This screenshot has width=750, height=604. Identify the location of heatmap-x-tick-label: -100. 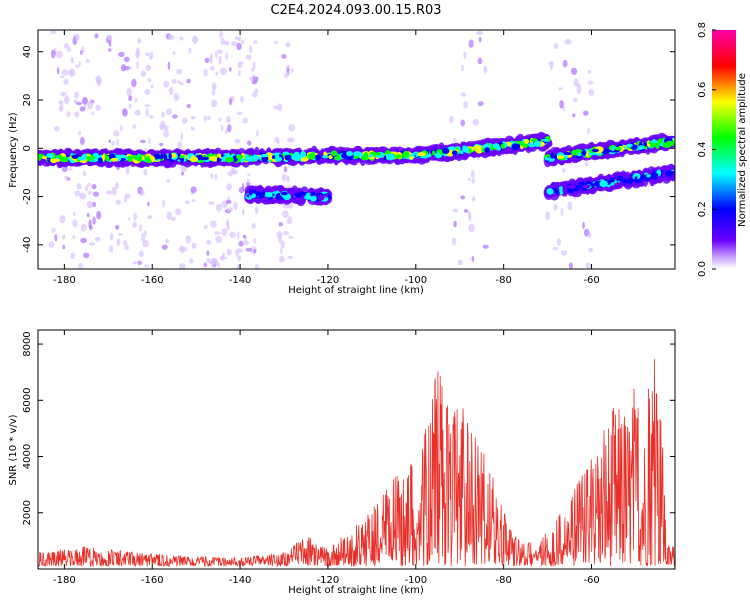
(415, 280).